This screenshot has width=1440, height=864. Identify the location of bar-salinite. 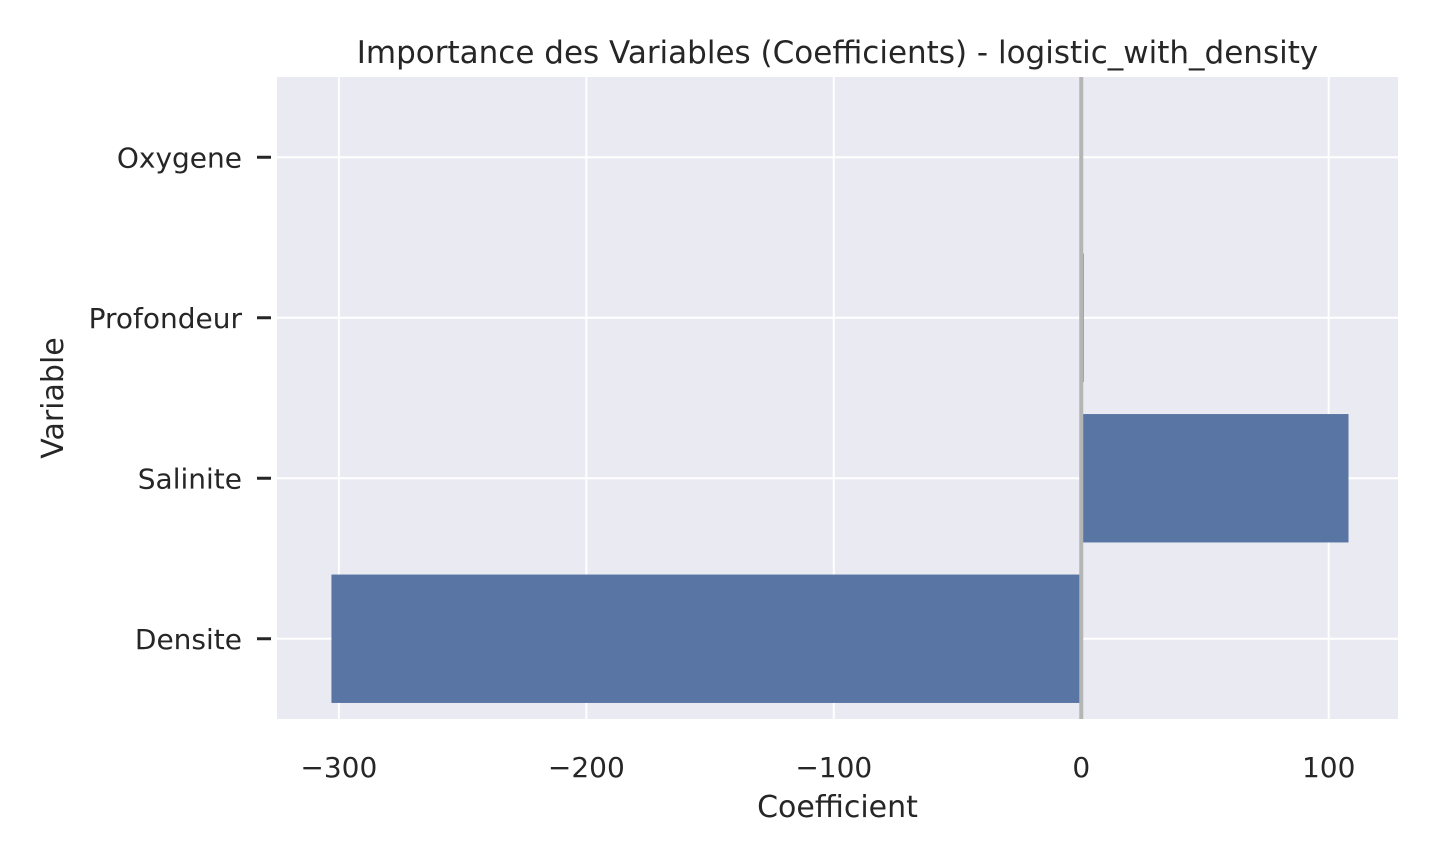
(1215, 478).